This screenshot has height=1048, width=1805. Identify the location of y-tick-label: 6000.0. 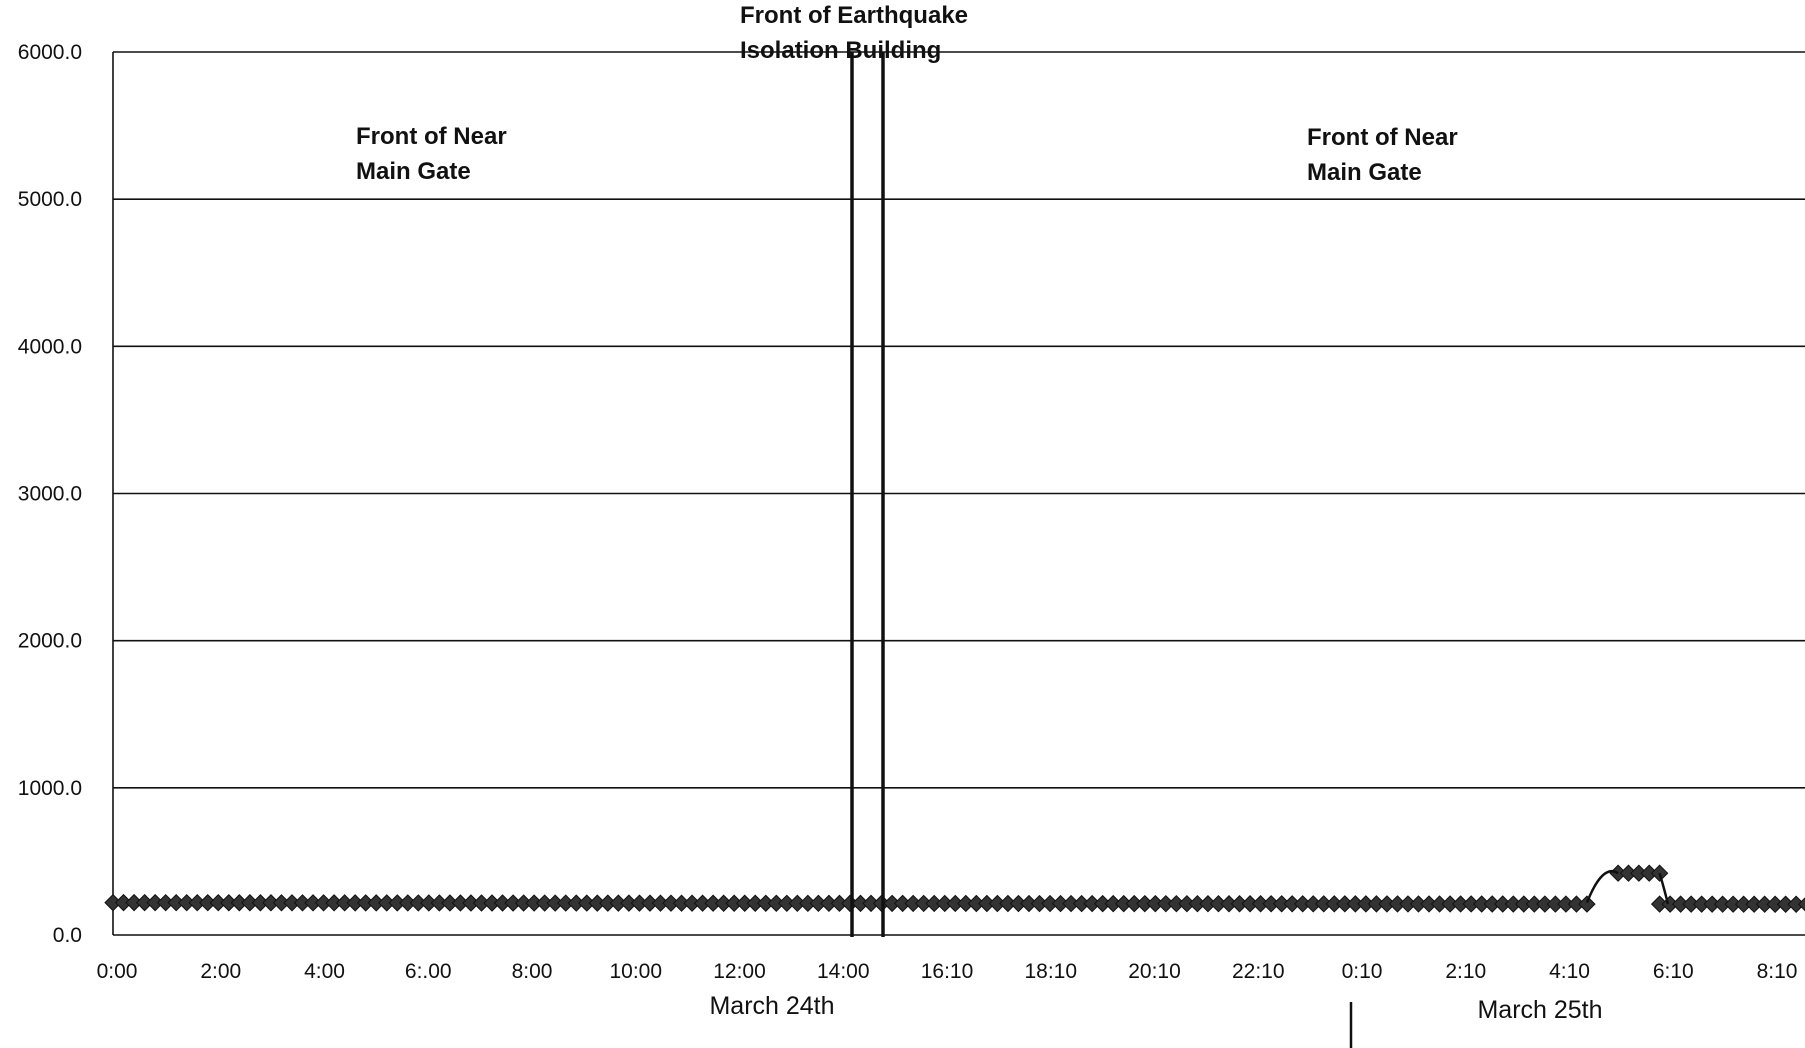
(50, 52).